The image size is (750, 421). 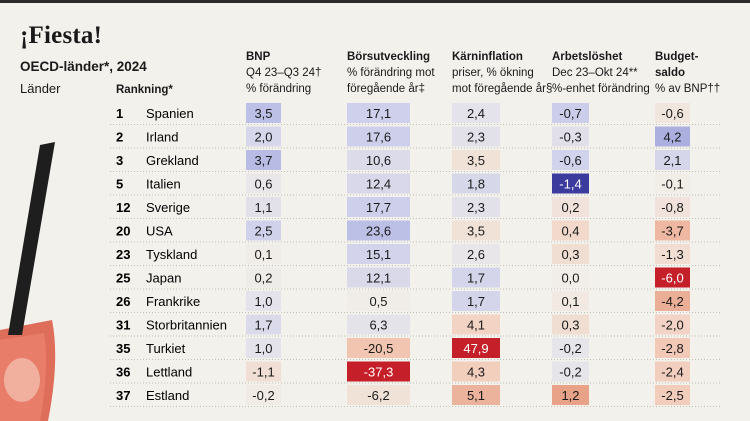 I want to click on country-label: Turkiet, so click(x=166, y=348).